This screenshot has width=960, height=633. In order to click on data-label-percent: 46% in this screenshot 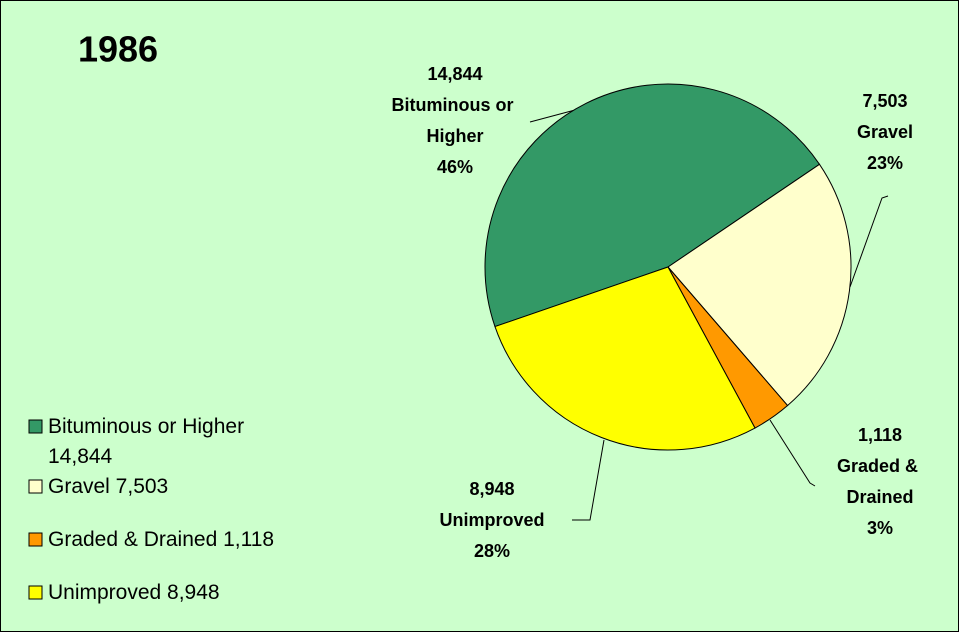, I will do `click(455, 167)`.